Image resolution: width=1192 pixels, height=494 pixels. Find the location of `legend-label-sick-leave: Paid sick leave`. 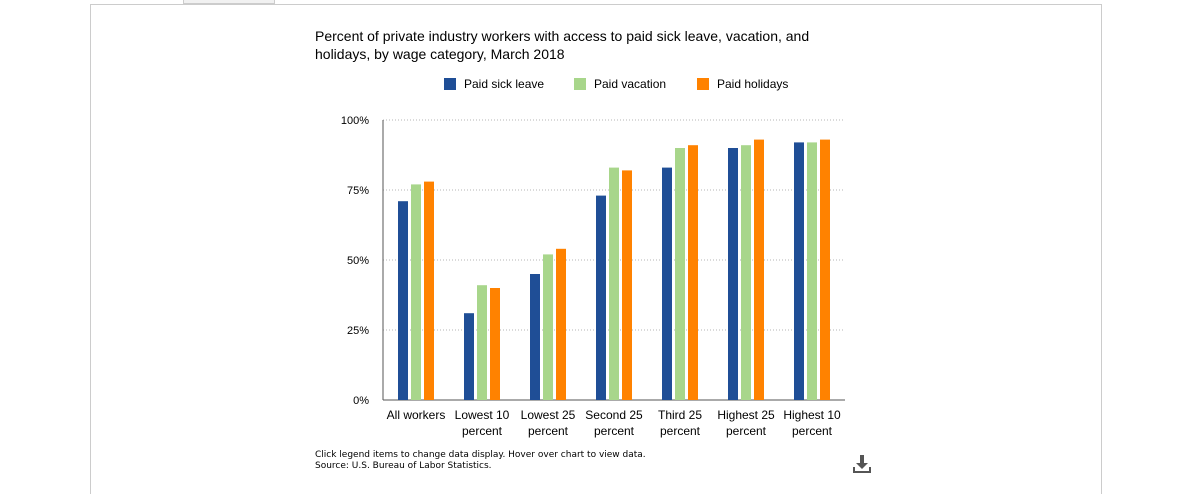

legend-label-sick-leave: Paid sick leave is located at coordinates (504, 84).